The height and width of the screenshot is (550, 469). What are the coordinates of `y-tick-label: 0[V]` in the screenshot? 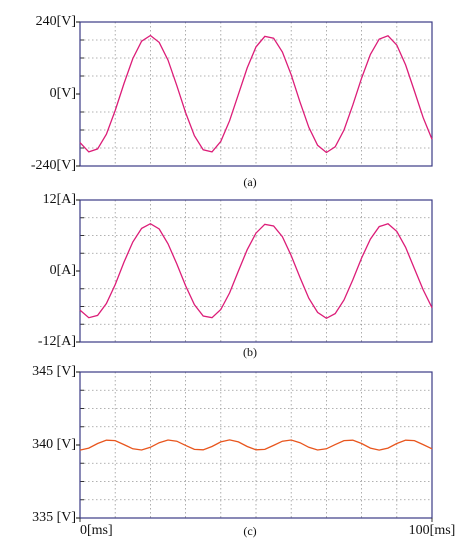 It's located at (63, 93).